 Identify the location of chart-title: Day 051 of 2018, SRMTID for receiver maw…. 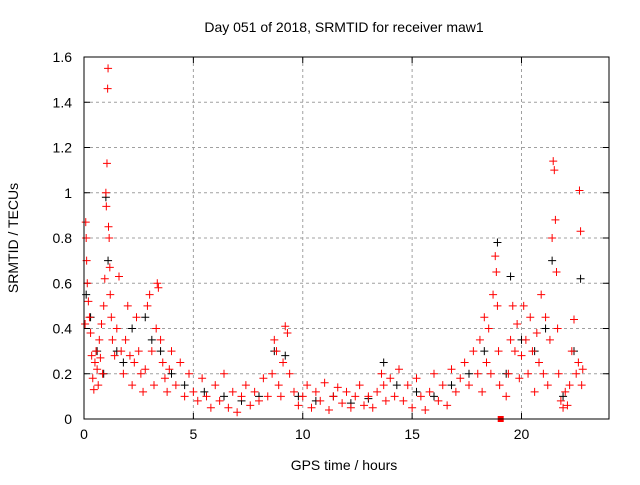
(344, 27).